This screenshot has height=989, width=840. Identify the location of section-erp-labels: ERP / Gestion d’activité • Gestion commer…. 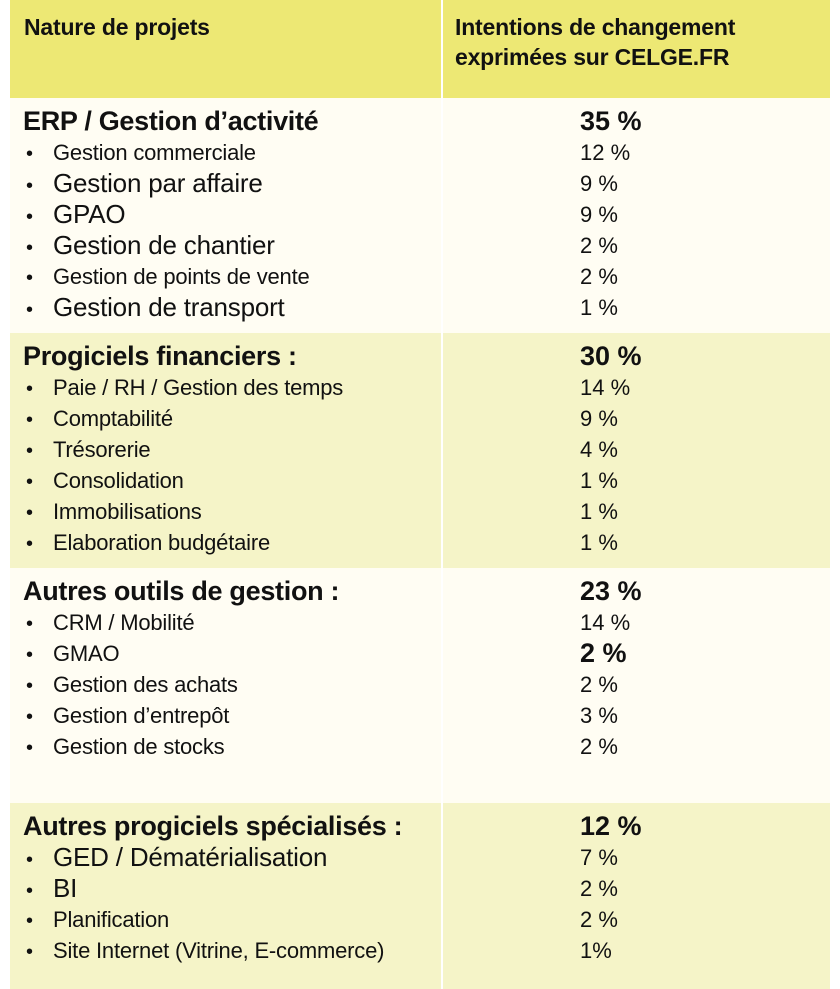
(226, 215).